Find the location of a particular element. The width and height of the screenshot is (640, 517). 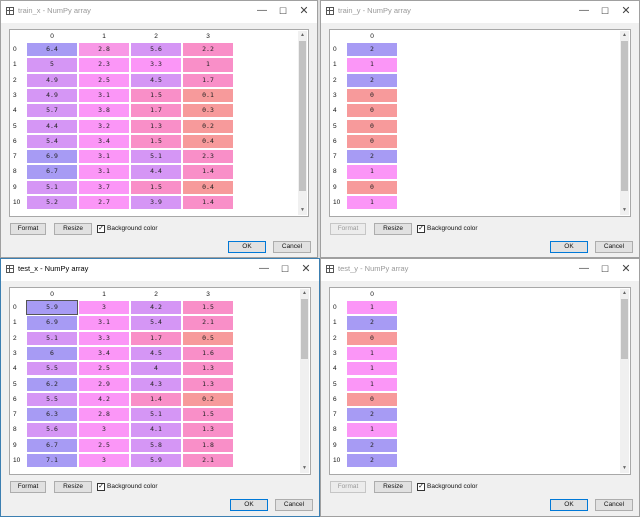

array-cell: 3.3 is located at coordinates (104, 338).